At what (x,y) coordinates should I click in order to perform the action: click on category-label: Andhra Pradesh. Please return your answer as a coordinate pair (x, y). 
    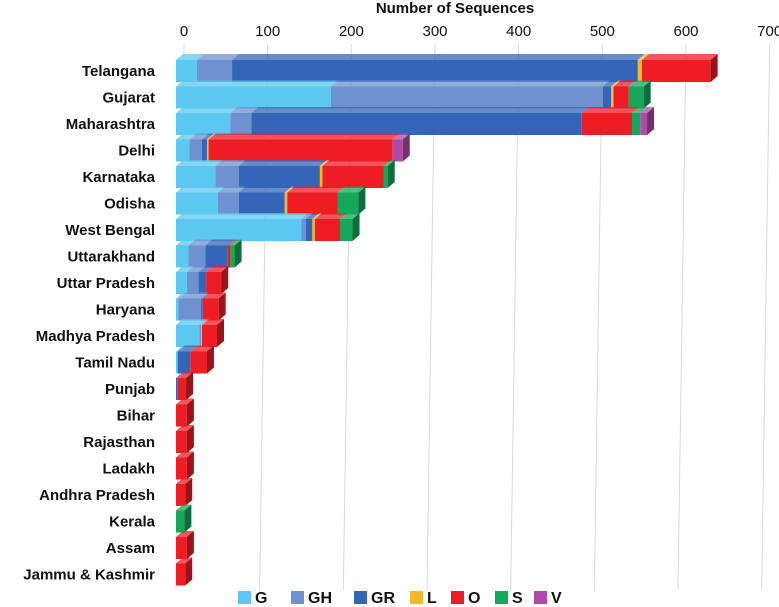
    Looking at the image, I should click on (97, 495).